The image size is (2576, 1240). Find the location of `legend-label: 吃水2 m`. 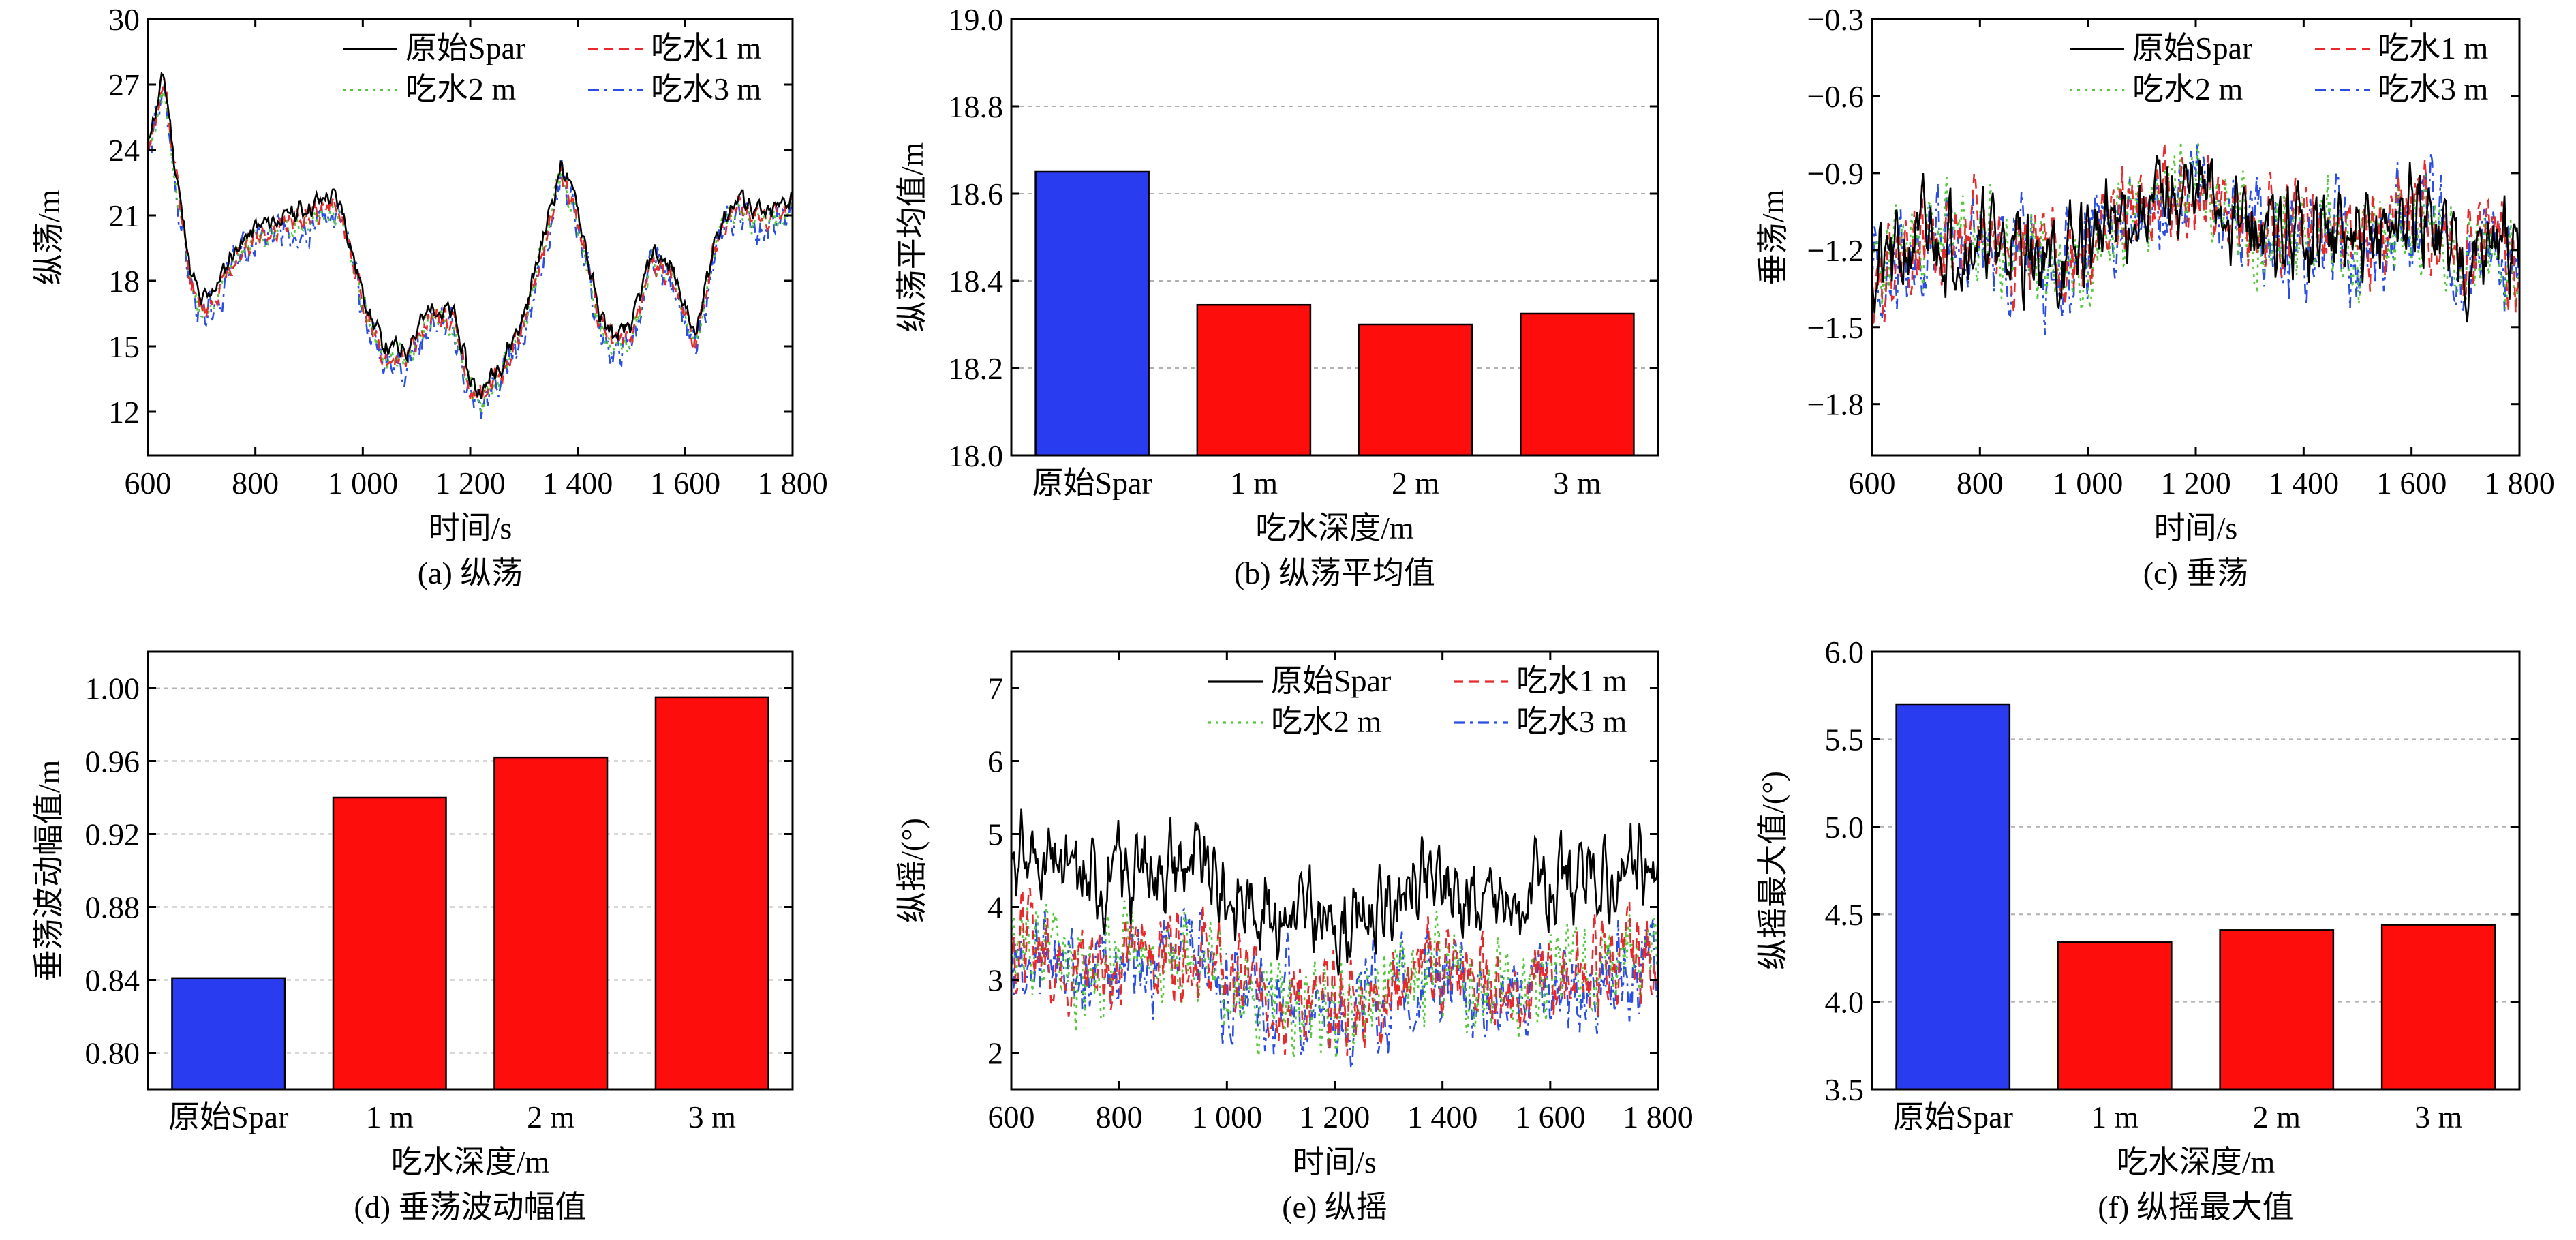

legend-label: 吃水2 m is located at coordinates (1326, 722).